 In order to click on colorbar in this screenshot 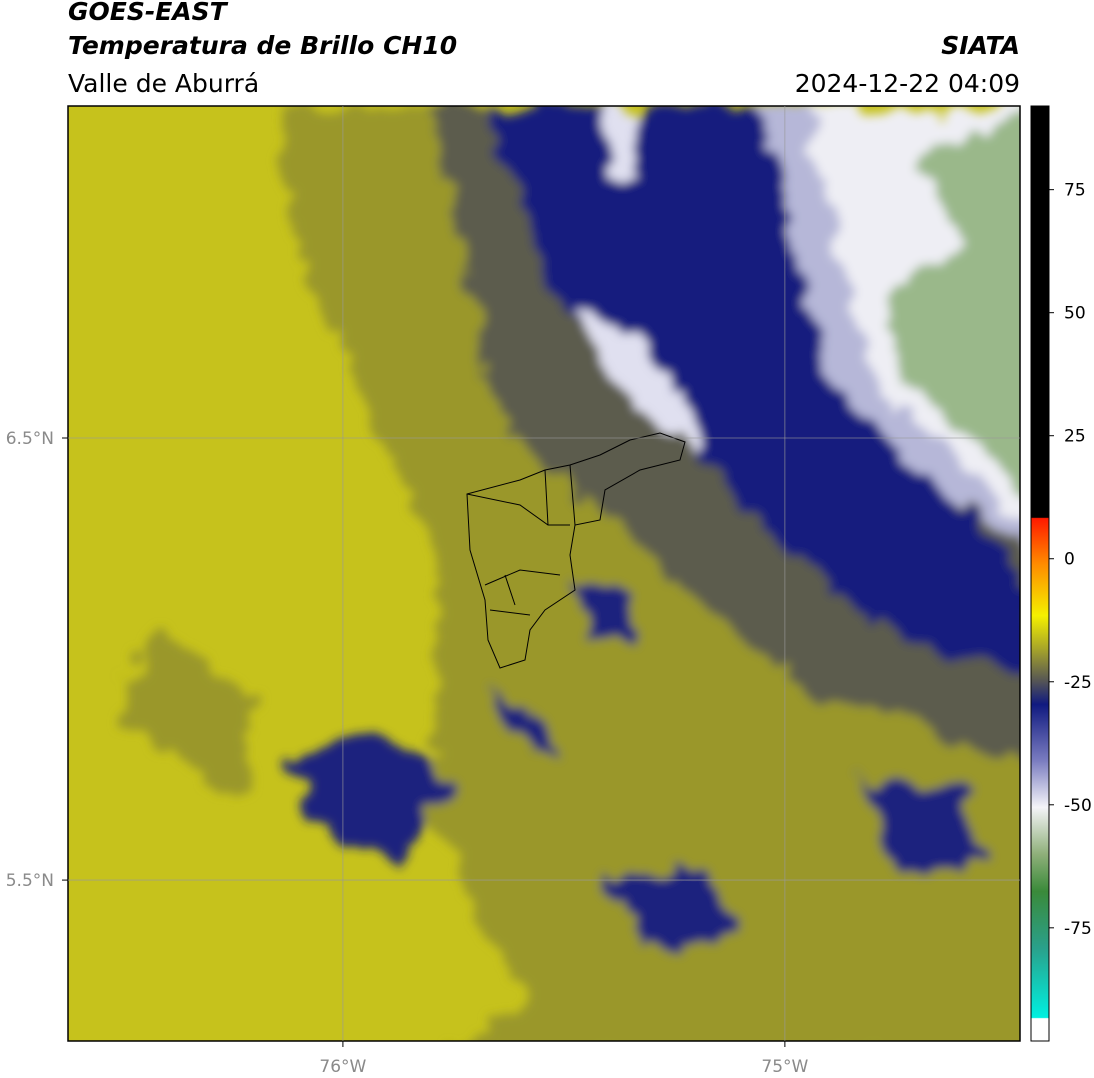, I will do `click(1040, 573)`.